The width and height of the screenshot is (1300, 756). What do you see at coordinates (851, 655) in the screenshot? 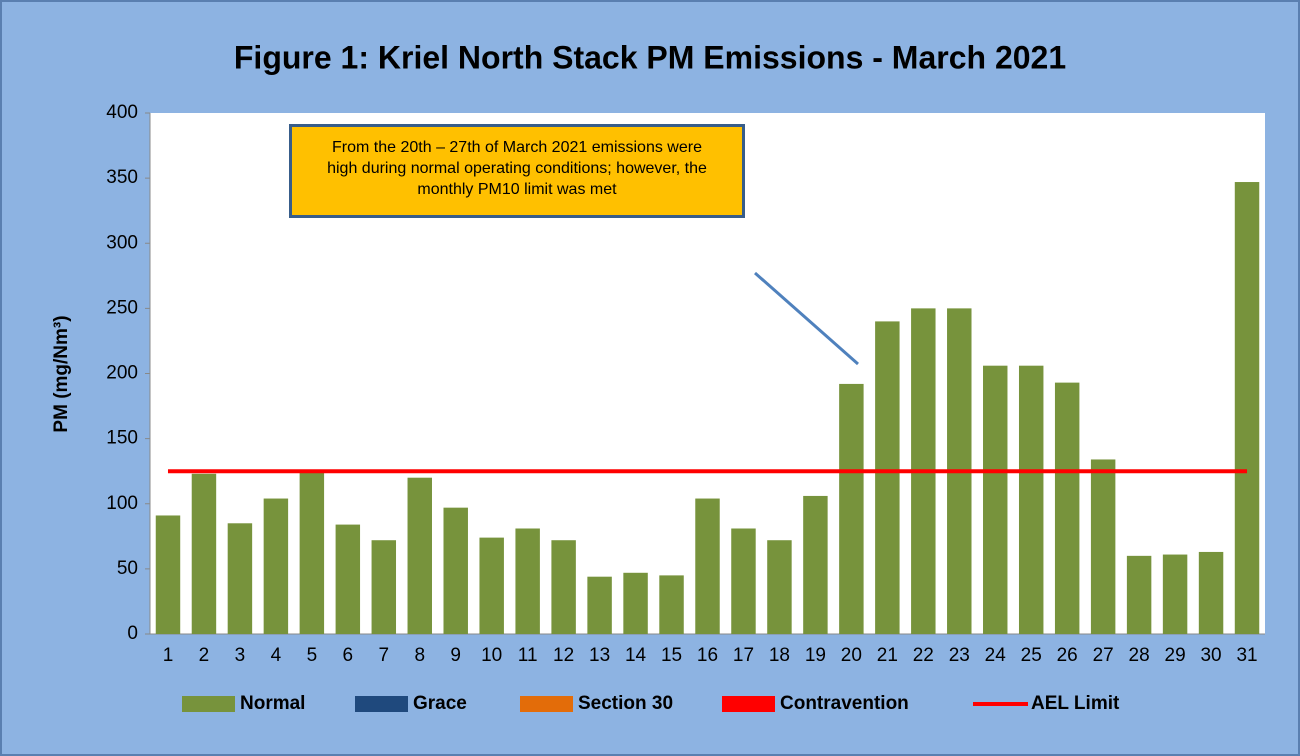
I see `x-tick-label: 20` at bounding box center [851, 655].